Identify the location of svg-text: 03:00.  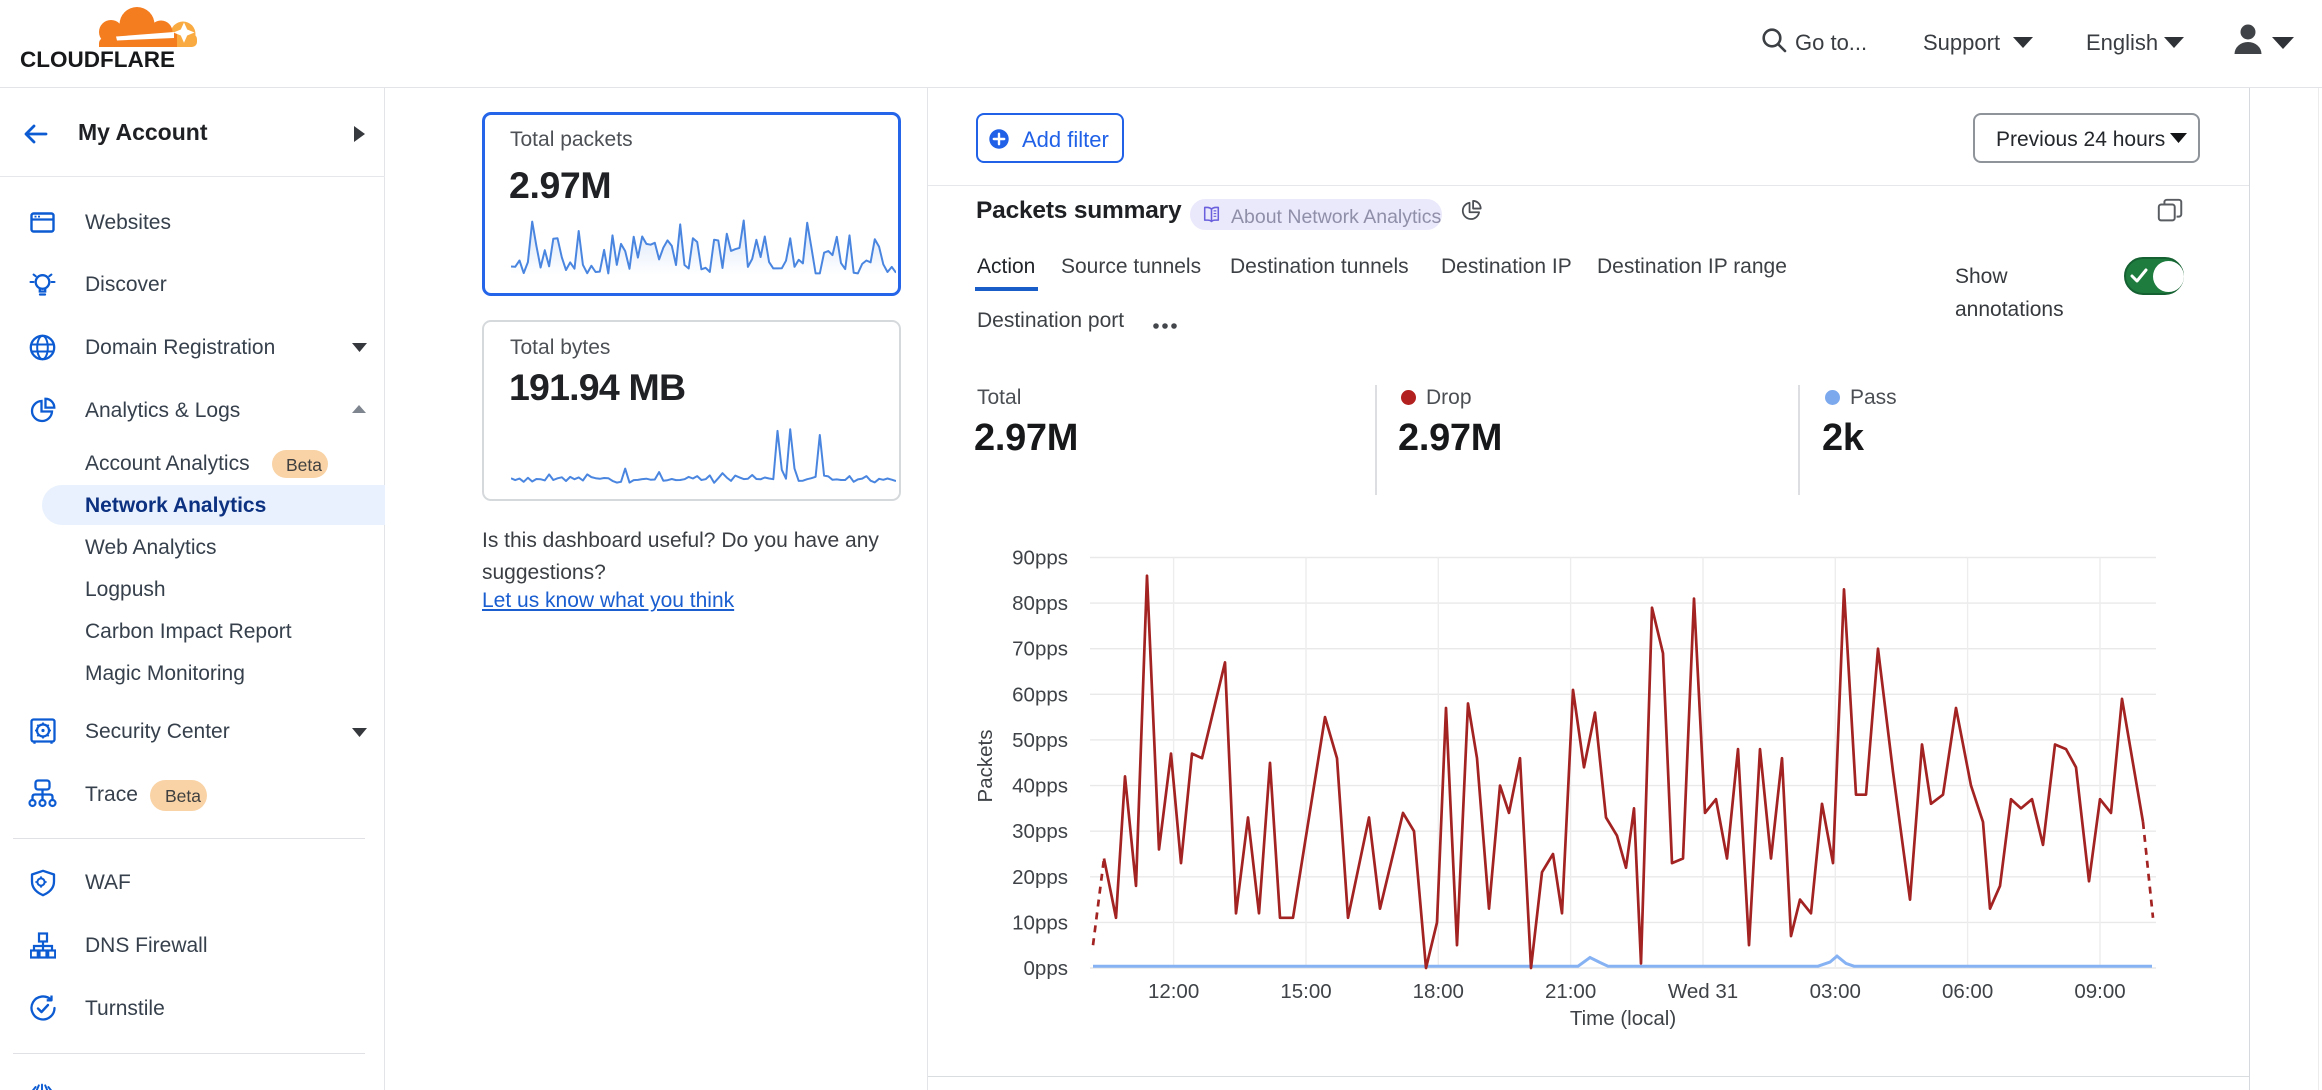
(1835, 991).